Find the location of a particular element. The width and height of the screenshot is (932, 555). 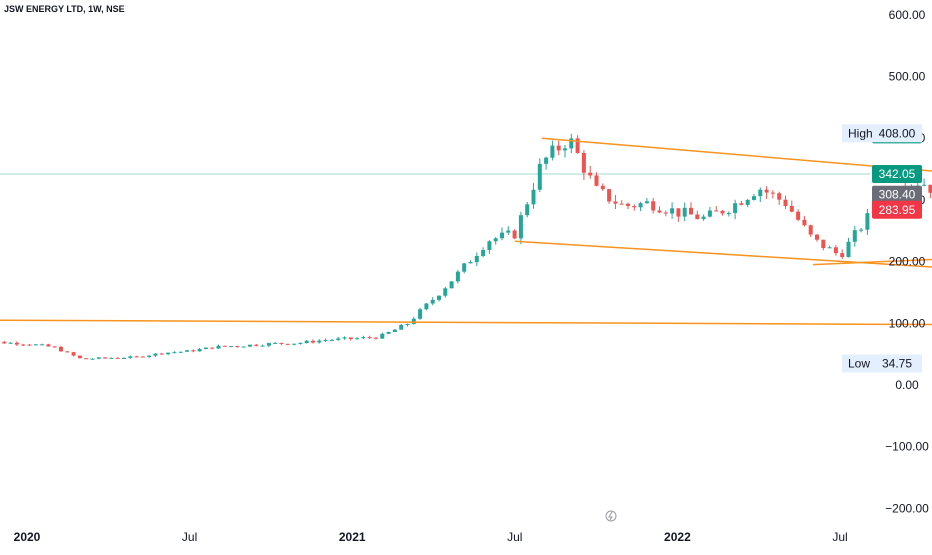

high-price-bg is located at coordinates (882, 133).